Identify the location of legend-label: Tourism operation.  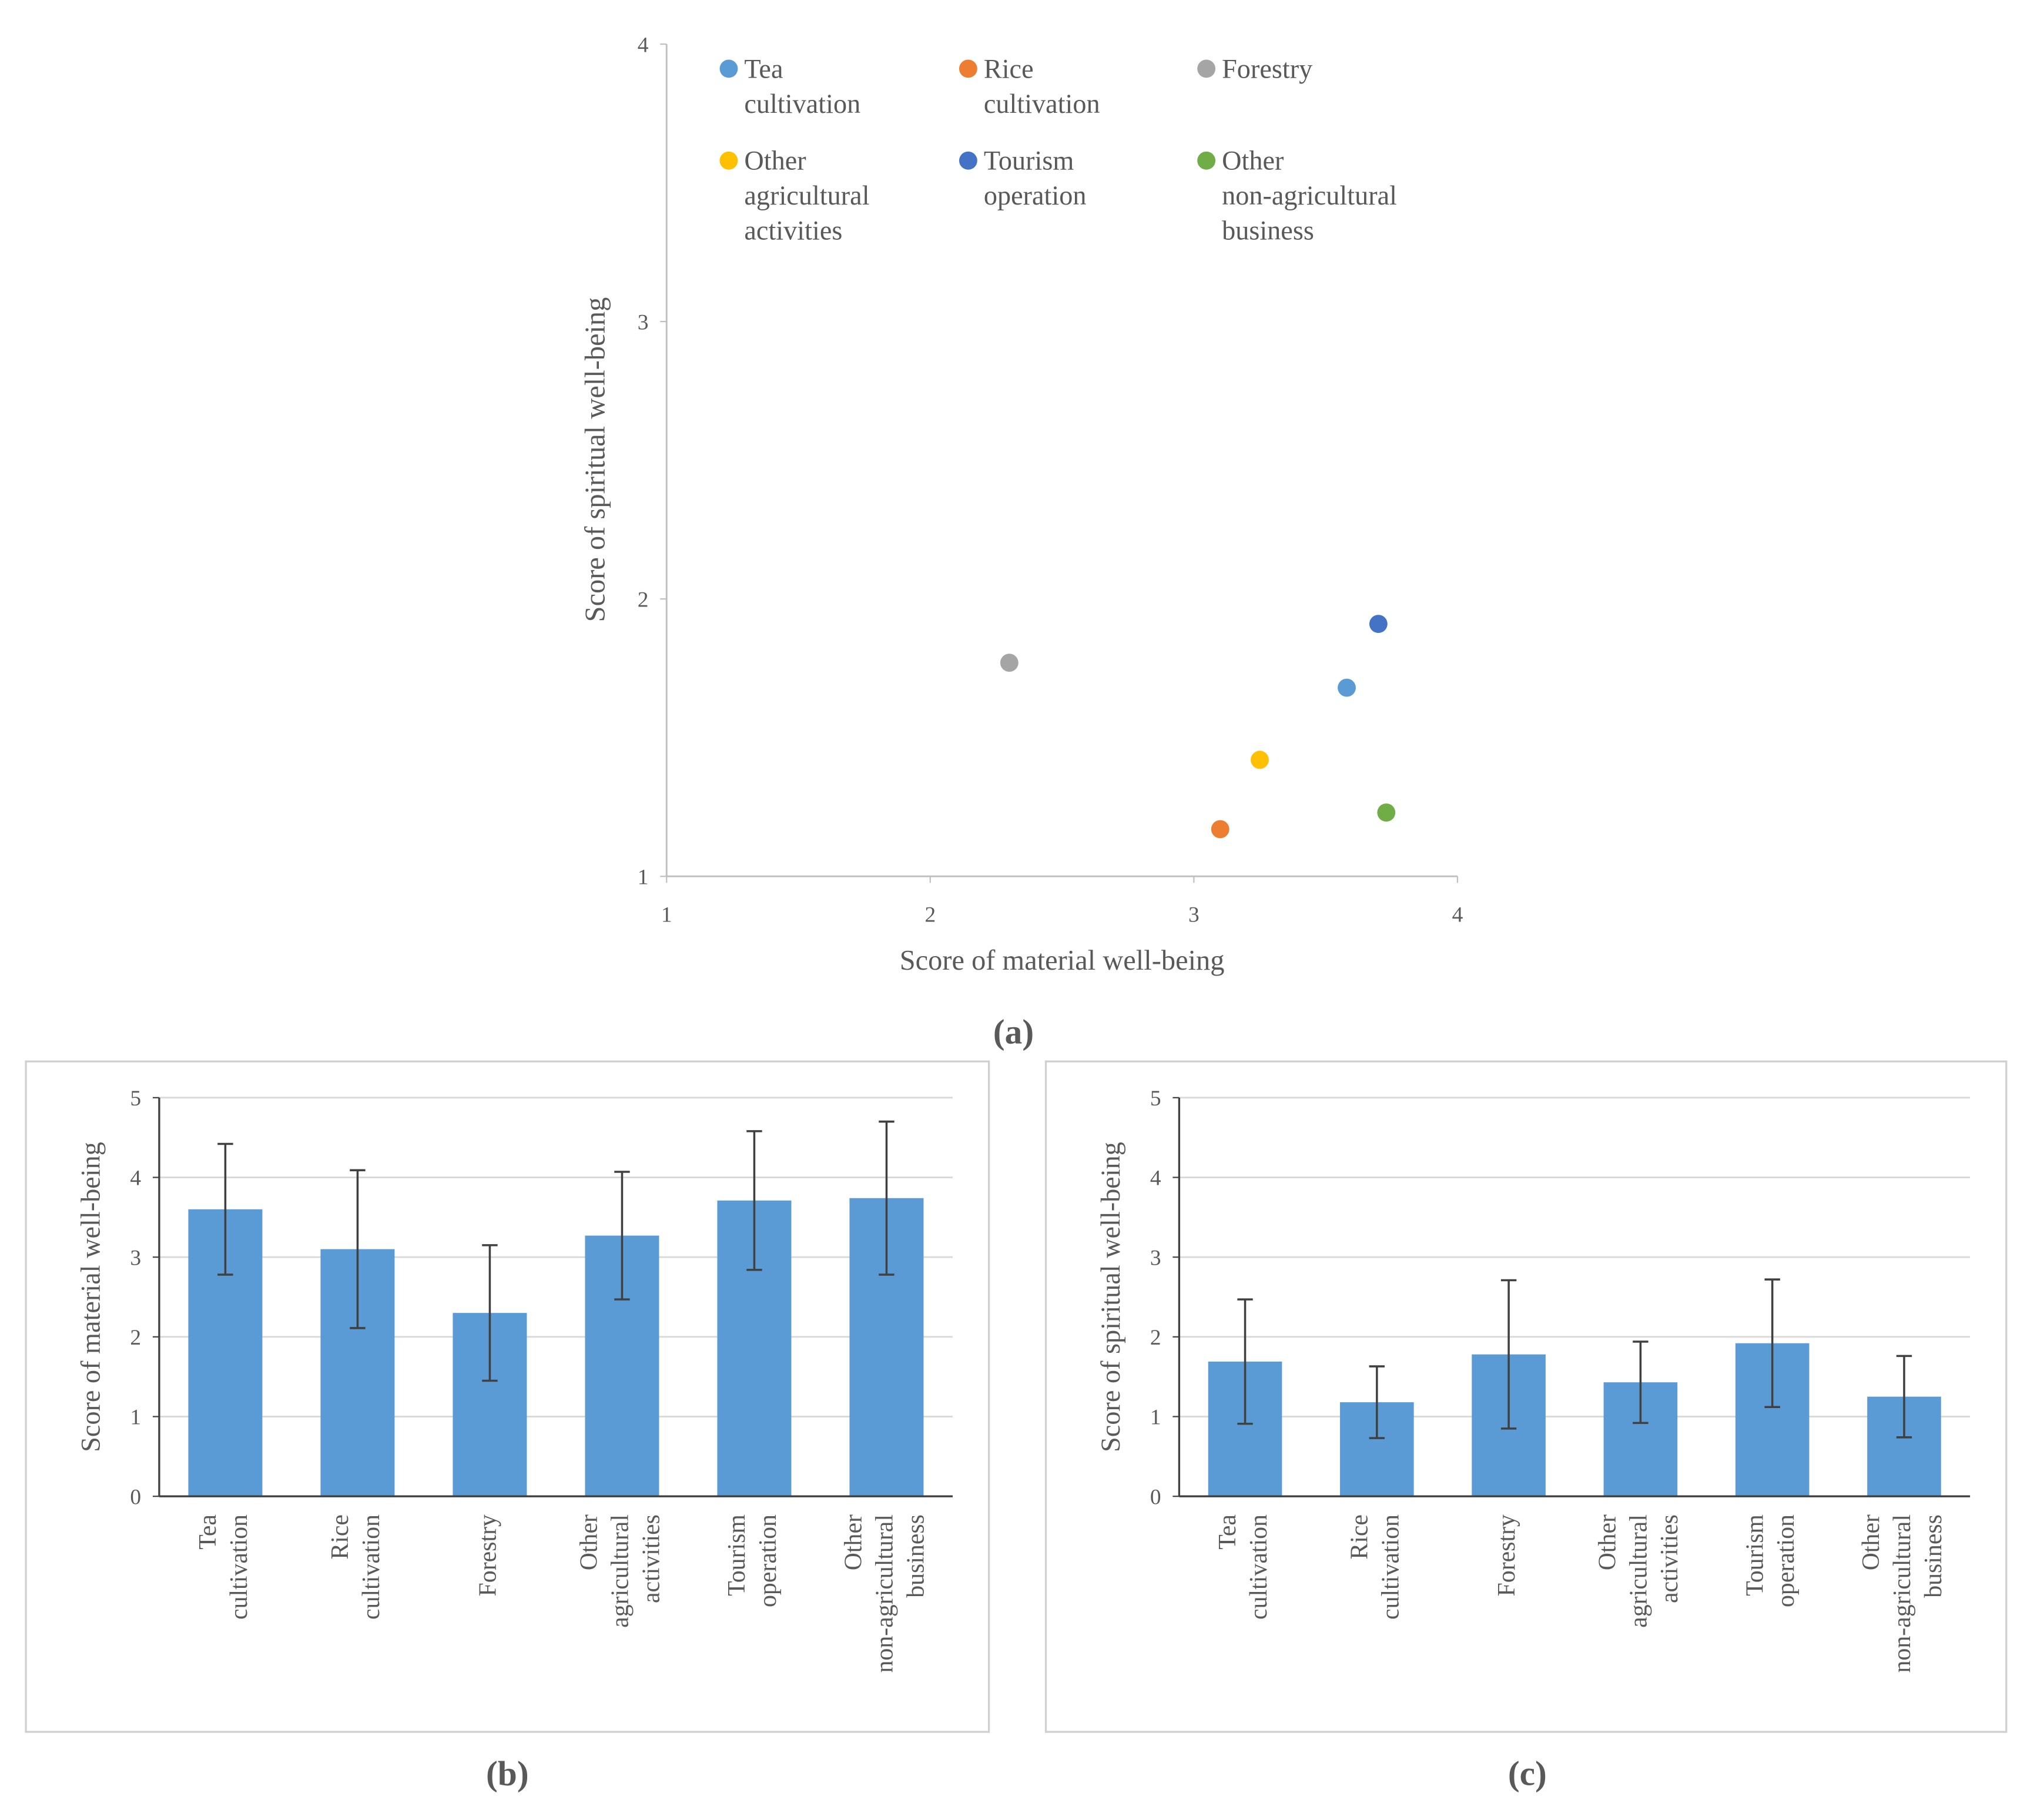
(1035, 178).